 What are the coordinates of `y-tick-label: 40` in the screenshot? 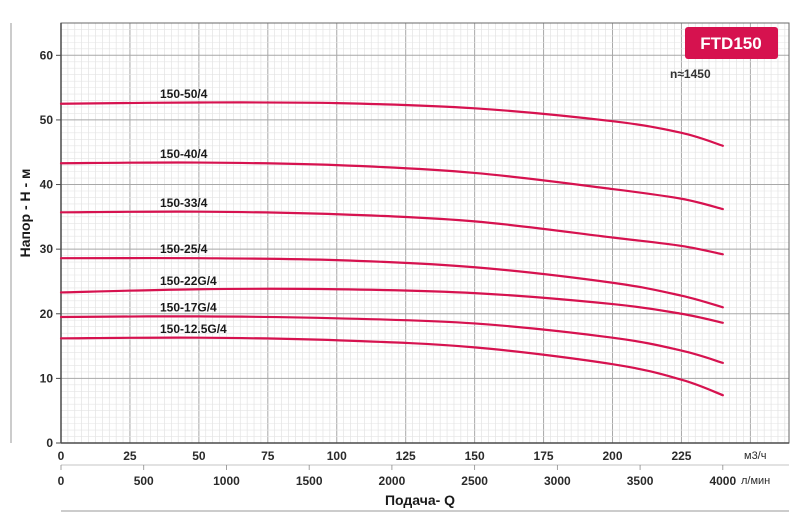 It's located at (47, 185).